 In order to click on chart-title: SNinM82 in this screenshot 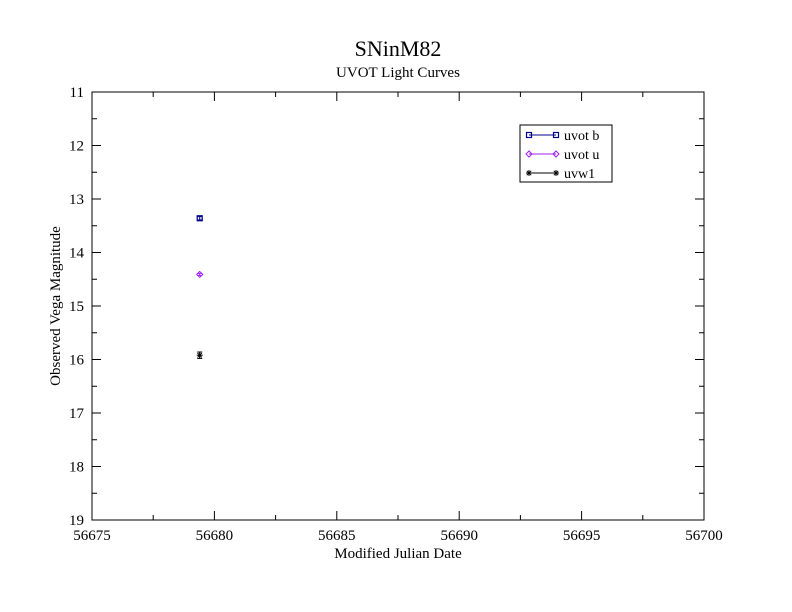, I will do `click(398, 48)`.